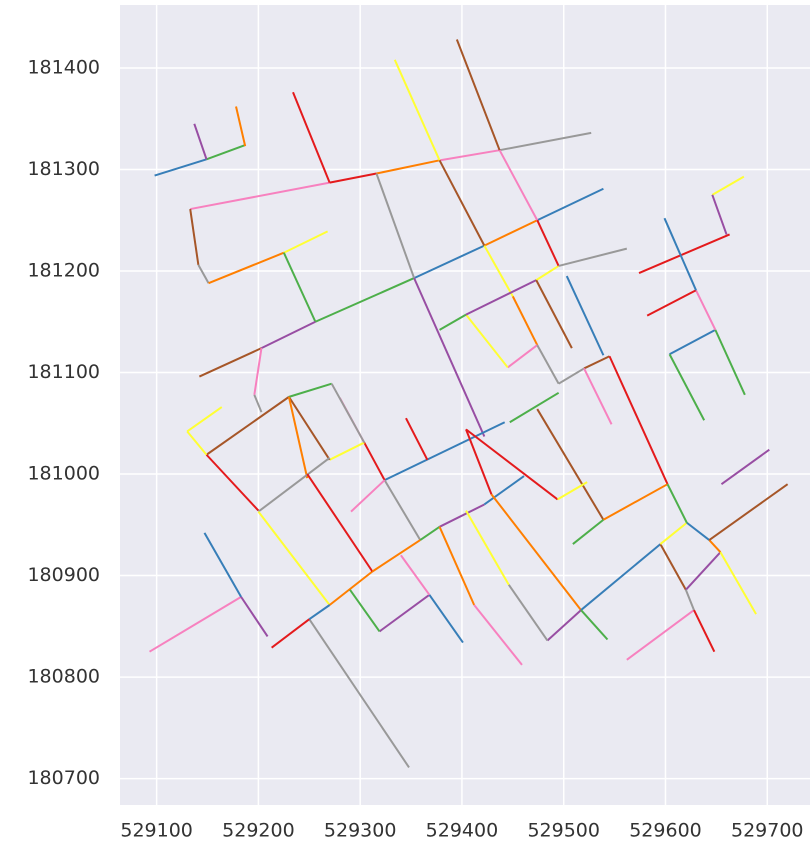 This screenshot has width=810, height=845. I want to click on y-tick-label: 180700, so click(63, 778).